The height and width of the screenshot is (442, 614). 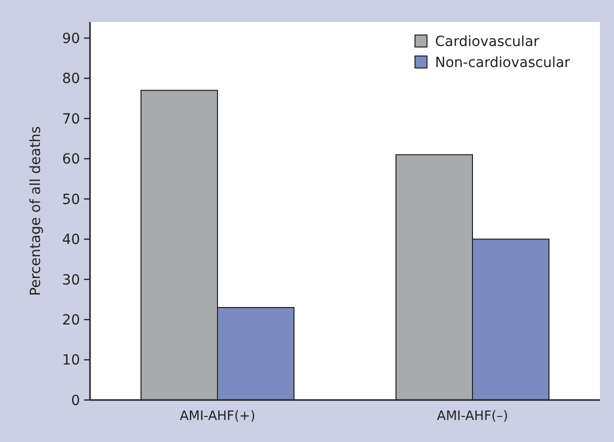 What do you see at coordinates (36, 211) in the screenshot?
I see `y-axis-title: Percentage of all deaths` at bounding box center [36, 211].